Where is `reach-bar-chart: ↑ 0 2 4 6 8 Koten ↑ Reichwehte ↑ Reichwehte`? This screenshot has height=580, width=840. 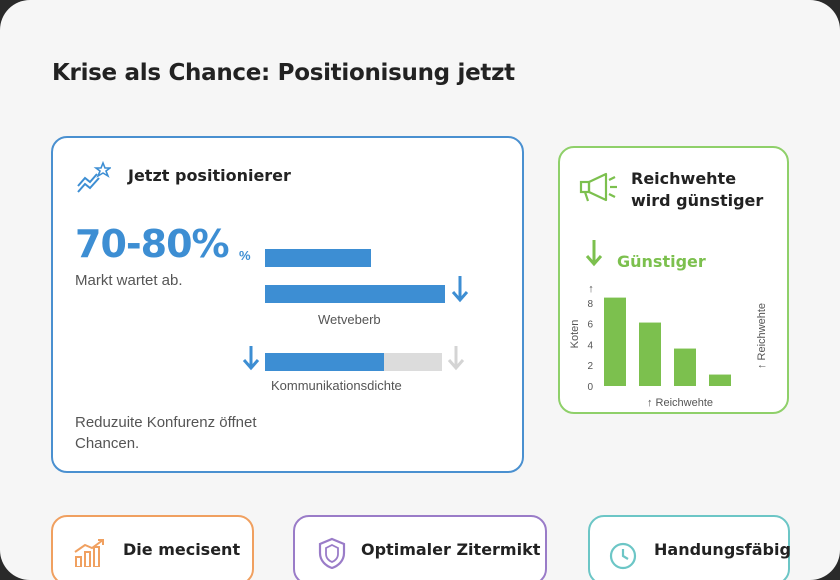
reach-bar-chart: ↑ 0 2 4 6 8 Koten ↑ Reichwehte ↑ Reichwehte is located at coordinates (668, 346).